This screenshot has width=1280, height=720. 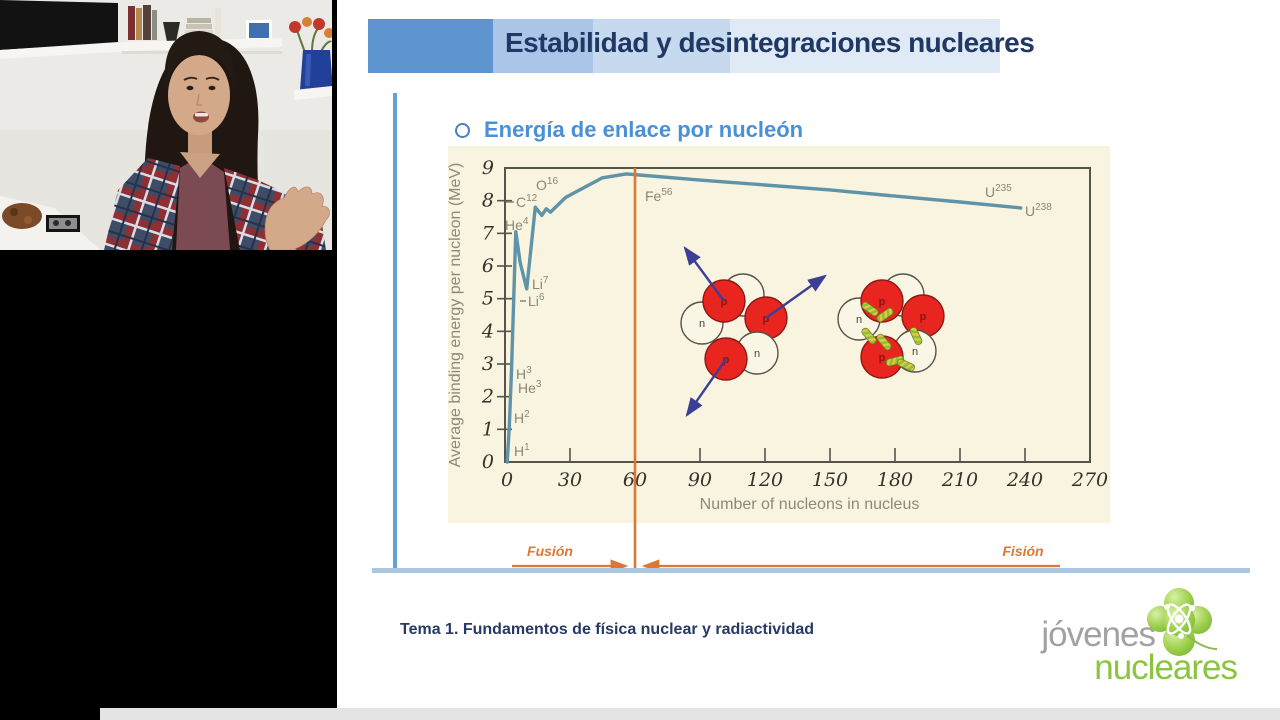 What do you see at coordinates (700, 480) in the screenshot?
I see `svg-text: 90` at bounding box center [700, 480].